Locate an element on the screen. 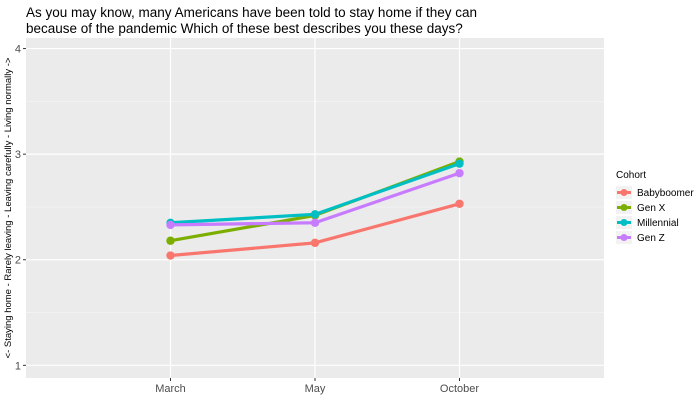 The height and width of the screenshot is (408, 700). legend-label: Gen X is located at coordinates (651, 208).